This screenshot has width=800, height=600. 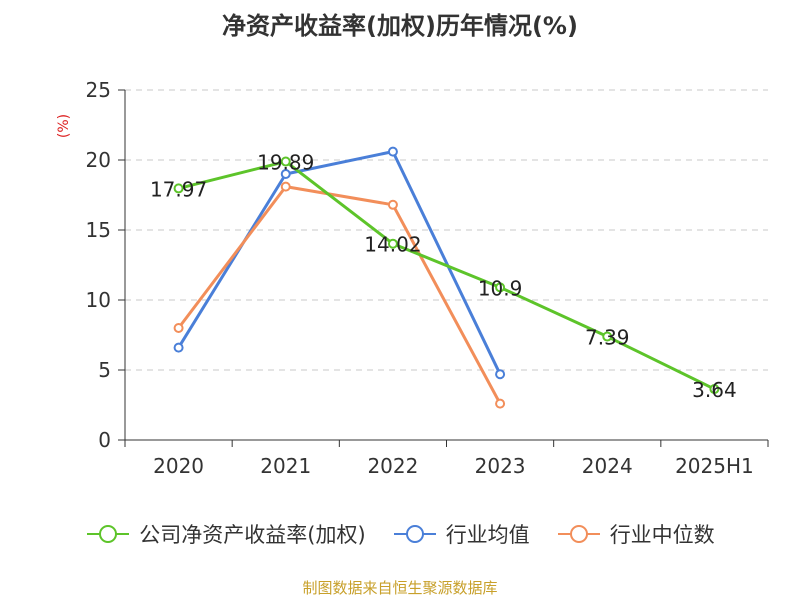 I want to click on x-tick-label: 2021, so click(x=285, y=466).